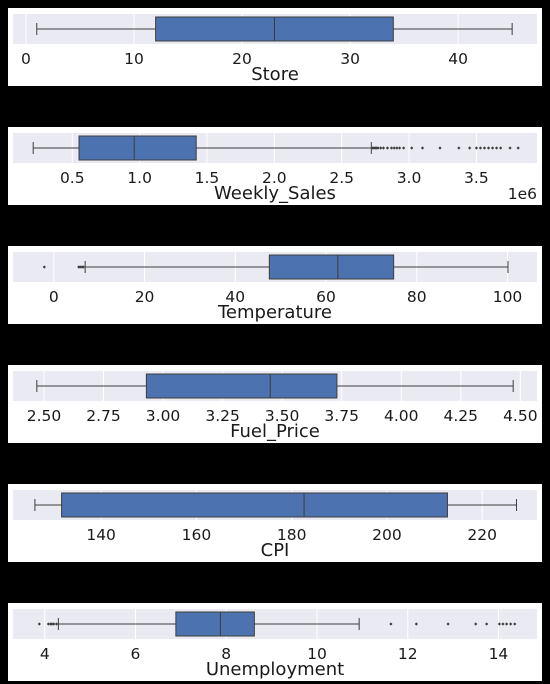 This screenshot has height=684, width=550. What do you see at coordinates (222, 416) in the screenshot?
I see `tick-label-fuel-price: 3.25` at bounding box center [222, 416].